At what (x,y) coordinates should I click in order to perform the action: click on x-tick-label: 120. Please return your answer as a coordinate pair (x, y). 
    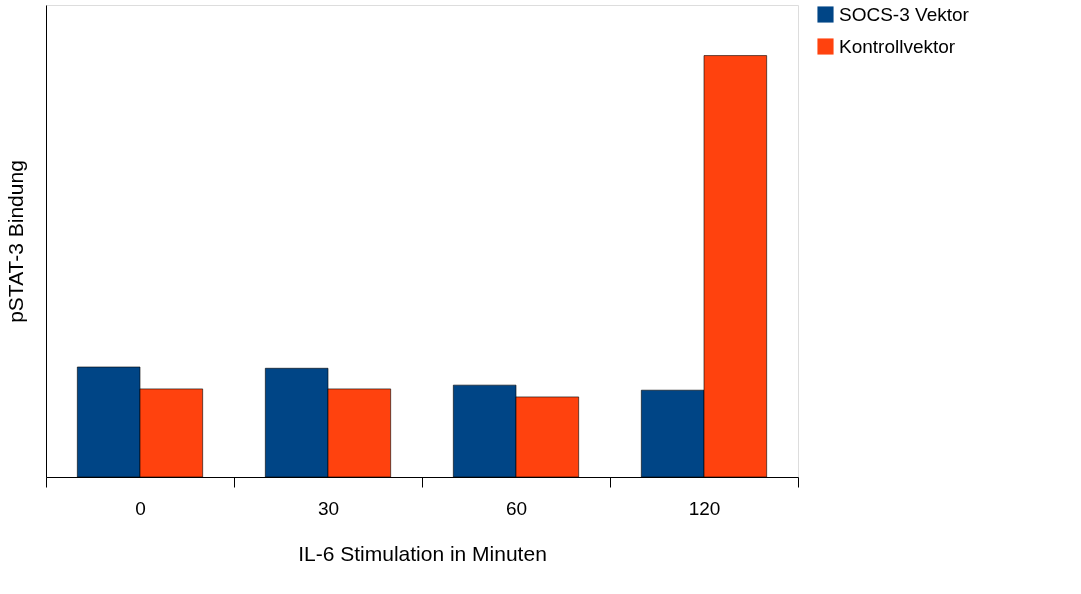
    Looking at the image, I should click on (704, 508).